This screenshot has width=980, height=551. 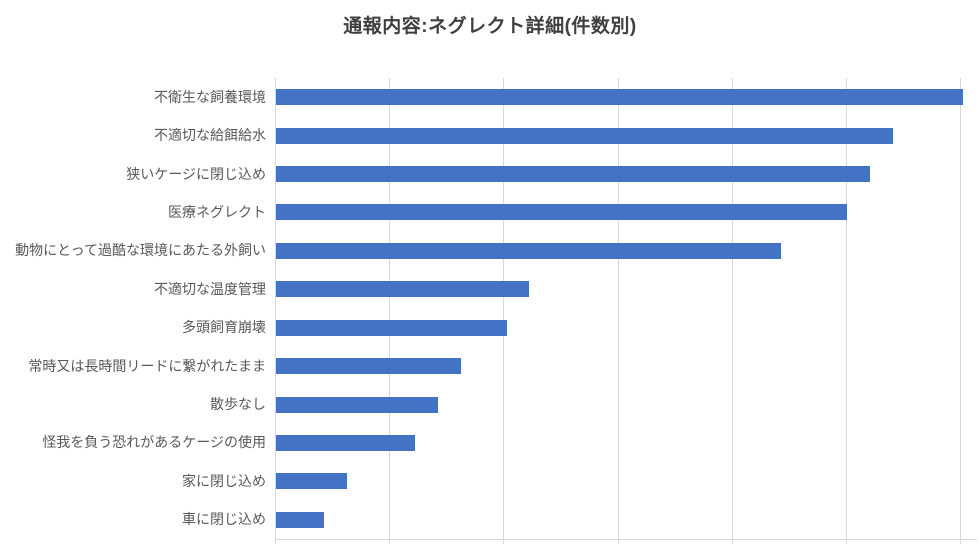 I want to click on category-label: 散歩なし, so click(x=238, y=404).